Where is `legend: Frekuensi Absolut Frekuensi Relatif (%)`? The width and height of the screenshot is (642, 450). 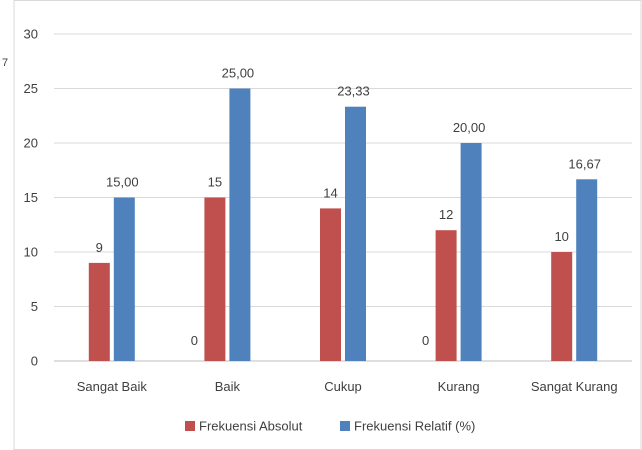
legend: Frekuensi Absolut Frekuensi Relatif (%) is located at coordinates (330, 426).